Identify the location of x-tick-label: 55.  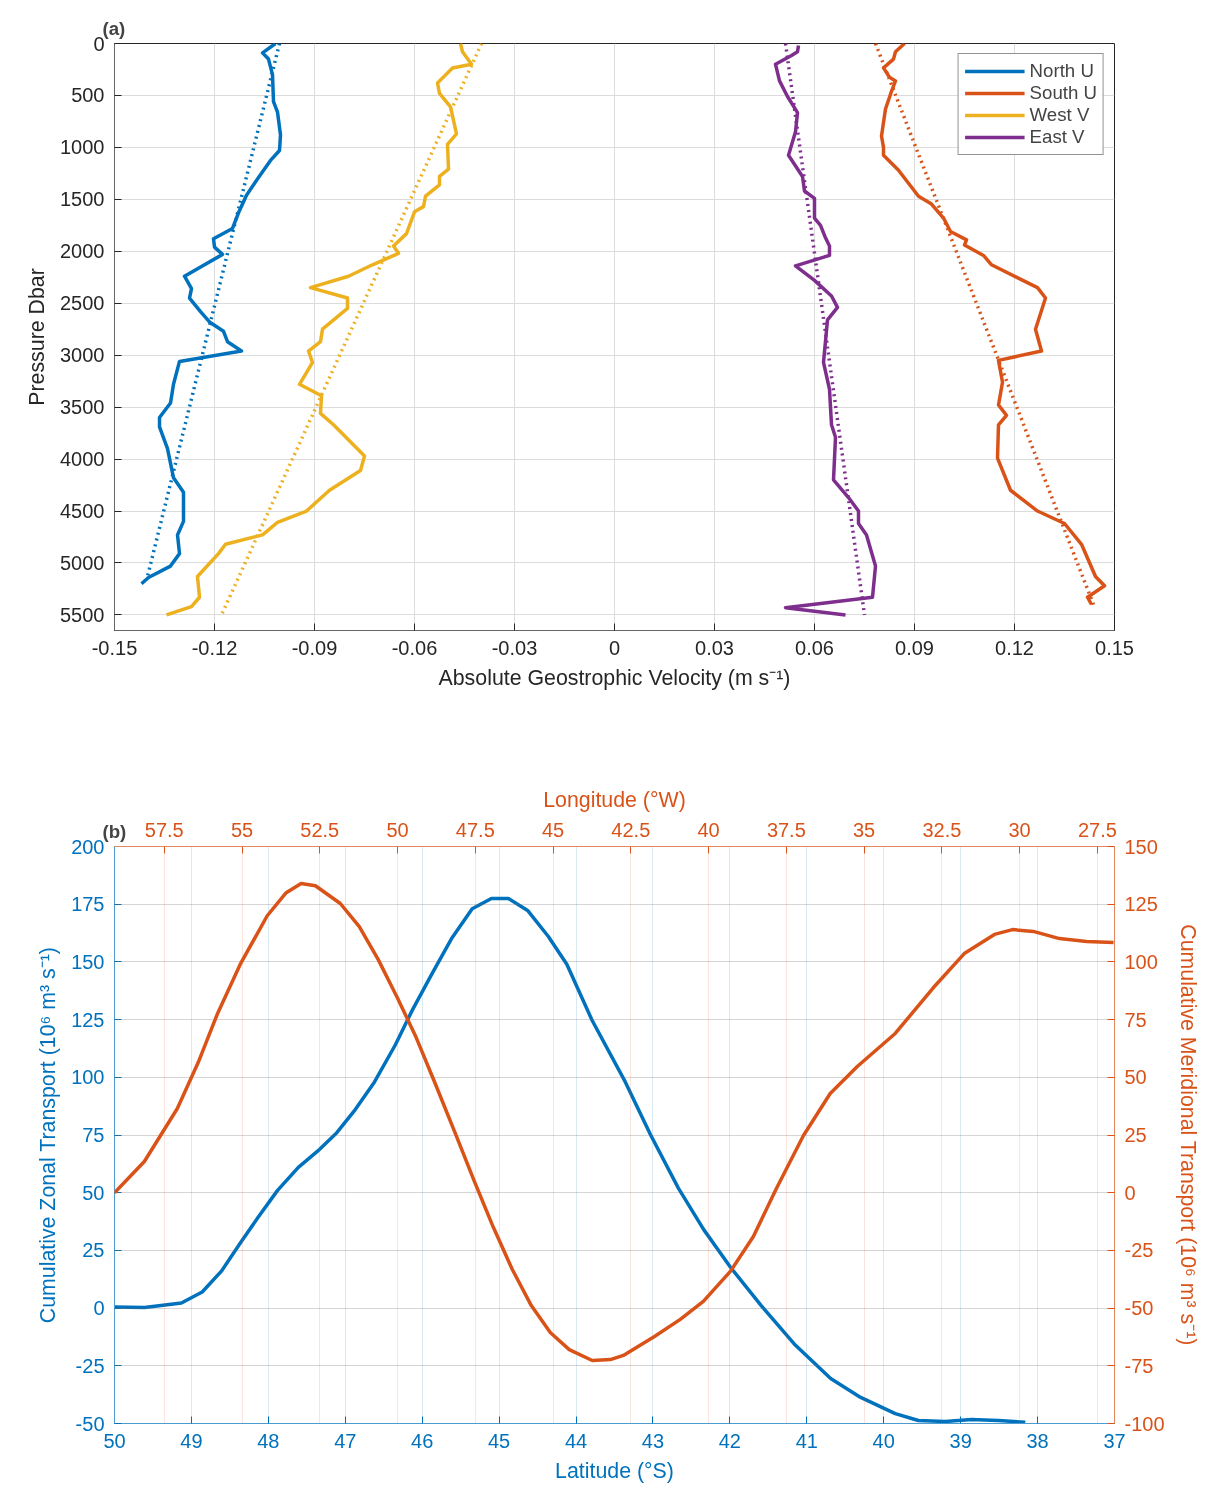
(242, 829).